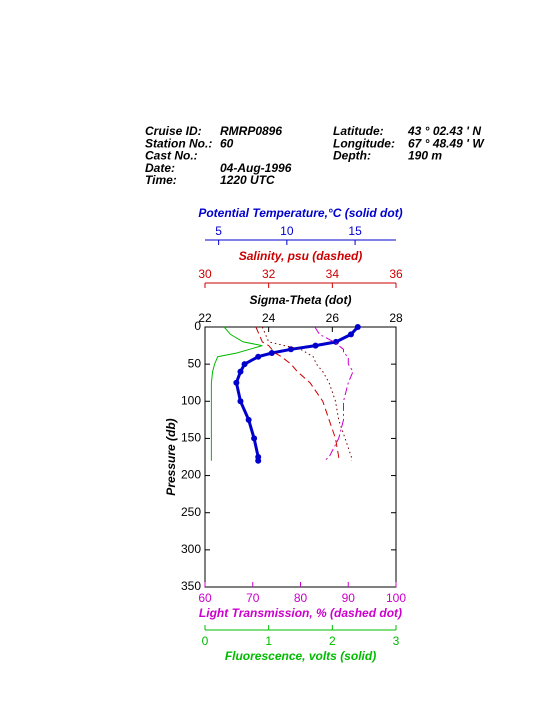  I want to click on y-tick-label: 200, so click(191, 475).